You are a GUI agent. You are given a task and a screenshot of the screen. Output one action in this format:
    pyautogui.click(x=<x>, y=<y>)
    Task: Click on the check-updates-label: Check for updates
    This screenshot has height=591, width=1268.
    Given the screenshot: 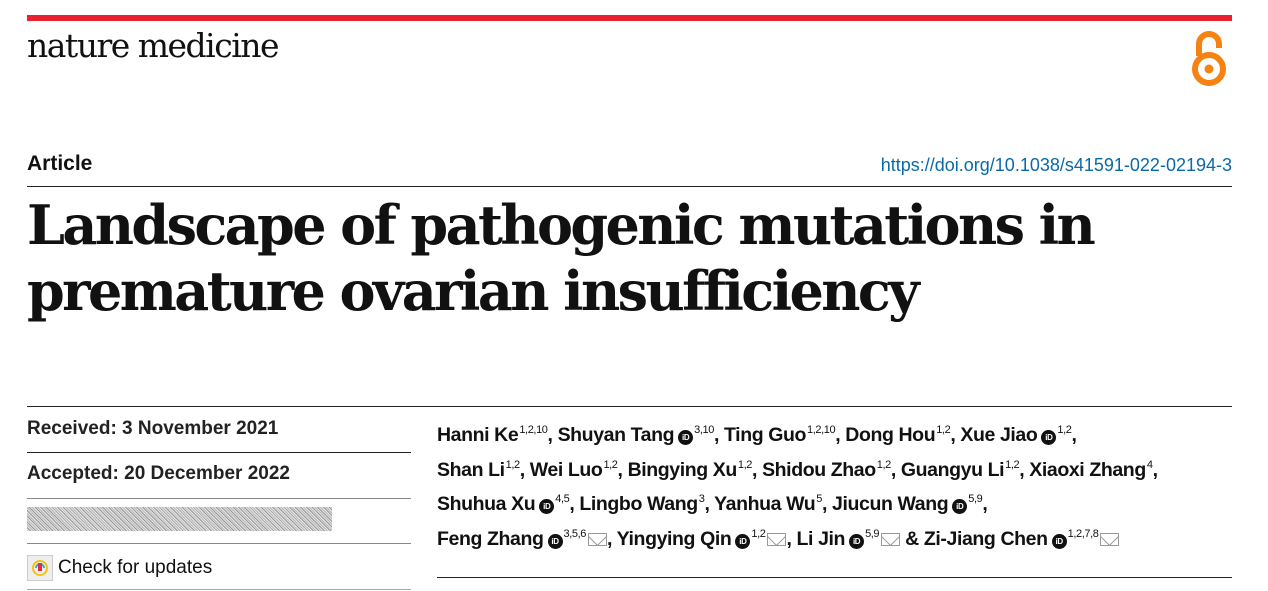 What is the action you would take?
    pyautogui.click(x=135, y=567)
    